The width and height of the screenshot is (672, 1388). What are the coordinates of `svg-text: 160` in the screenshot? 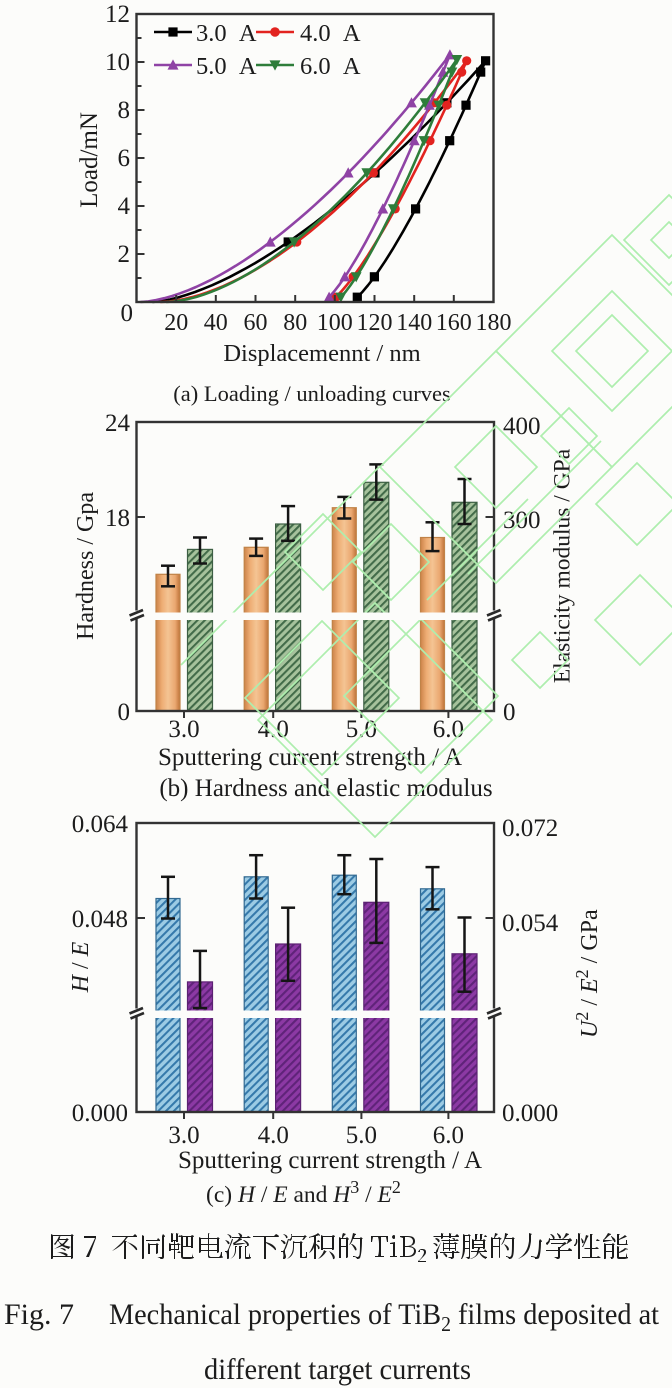 It's located at (454, 323).